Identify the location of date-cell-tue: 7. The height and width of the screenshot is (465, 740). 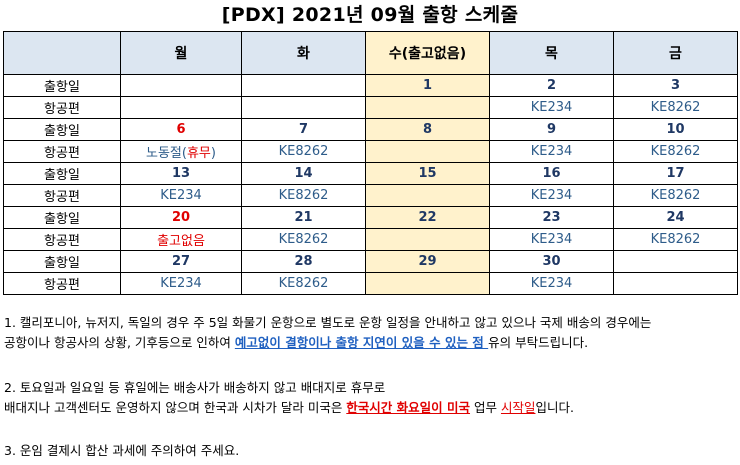
(303, 129).